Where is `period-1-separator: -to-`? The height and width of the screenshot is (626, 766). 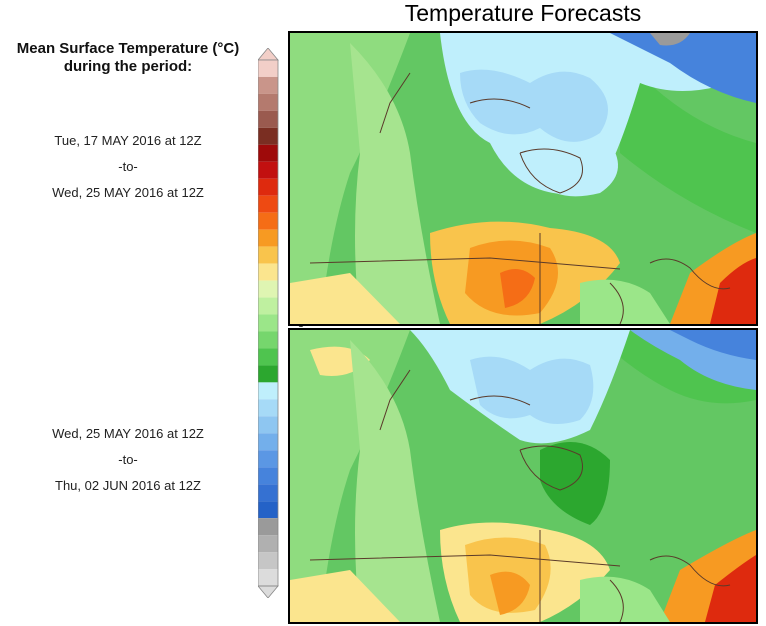
period-1-separator: -to- is located at coordinates (128, 166).